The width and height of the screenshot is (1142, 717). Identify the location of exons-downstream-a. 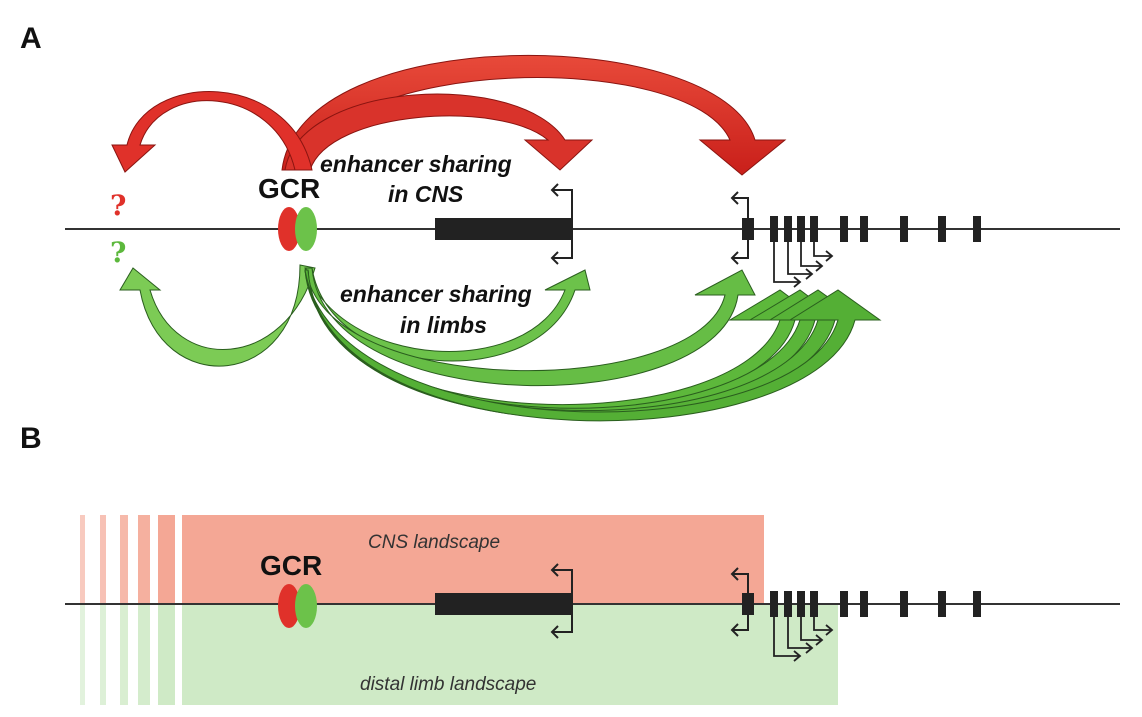
(875, 229).